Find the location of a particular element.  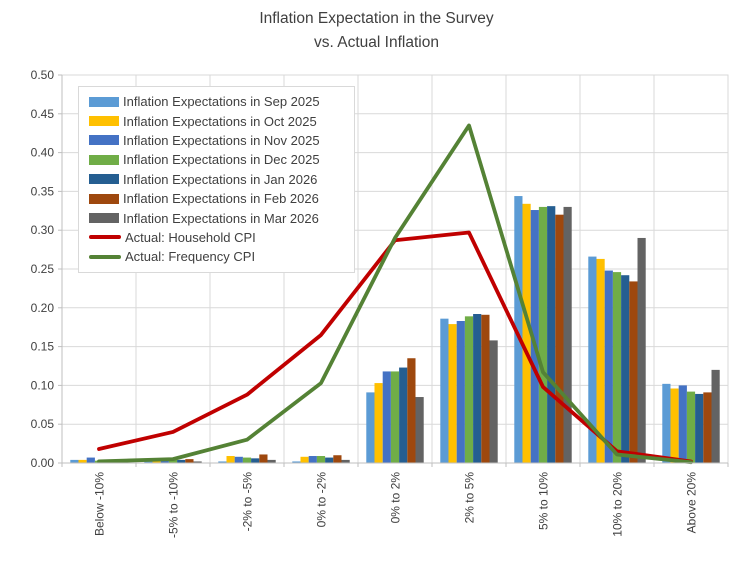

legend-entry: Inflation Expectations in Oct 2025 is located at coordinates (221, 120).